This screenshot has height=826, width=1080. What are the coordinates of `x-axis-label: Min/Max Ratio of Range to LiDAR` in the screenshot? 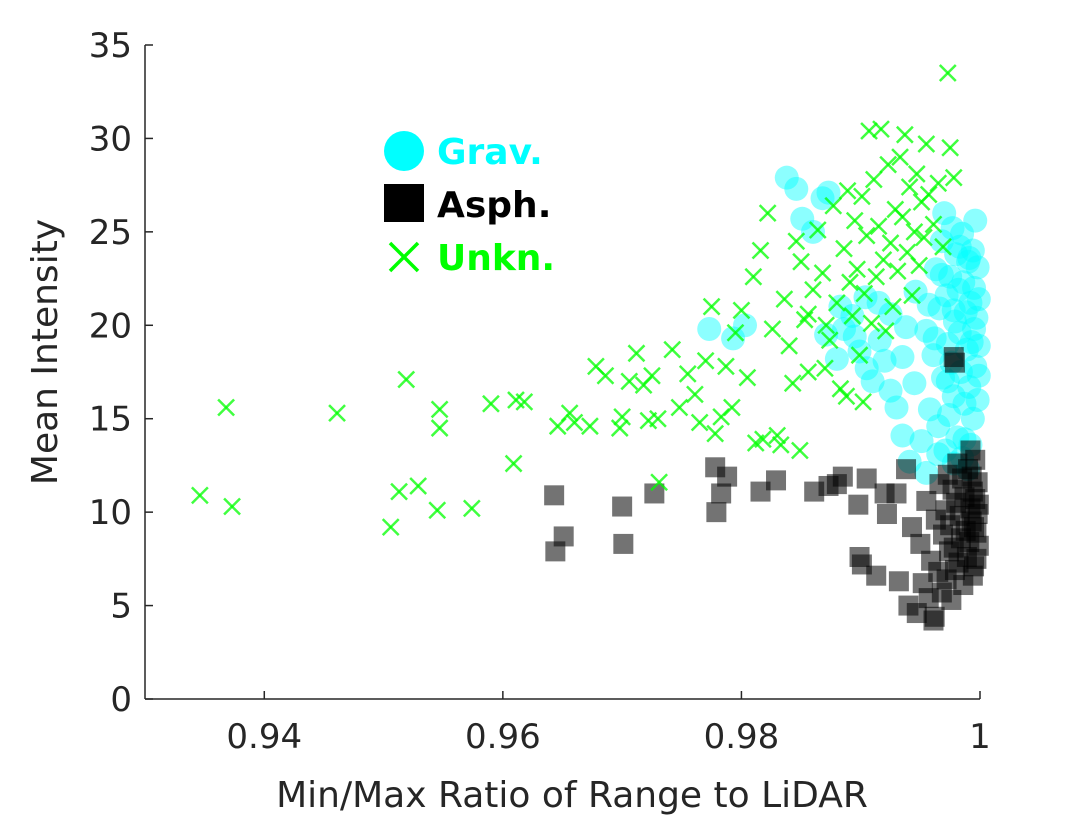 It's located at (572, 795).